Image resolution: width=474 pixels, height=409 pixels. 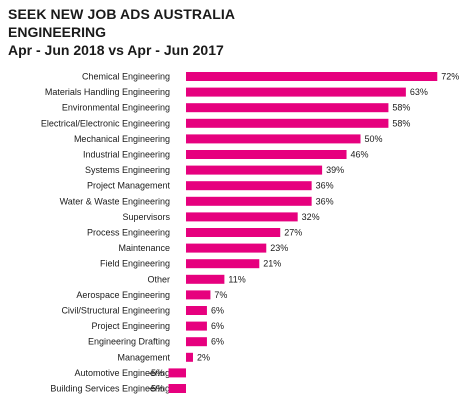 What do you see at coordinates (419, 92) in the screenshot?
I see `value-label: 63%` at bounding box center [419, 92].